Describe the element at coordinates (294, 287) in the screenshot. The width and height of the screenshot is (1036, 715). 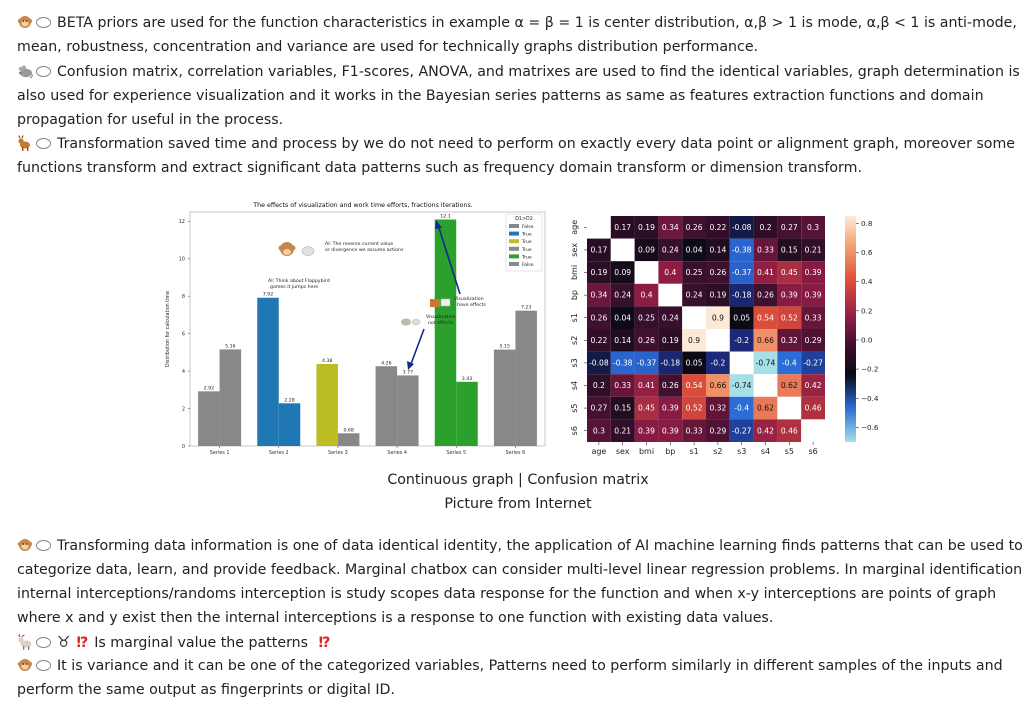
I see `svg-text: games it jumps here` at that location.